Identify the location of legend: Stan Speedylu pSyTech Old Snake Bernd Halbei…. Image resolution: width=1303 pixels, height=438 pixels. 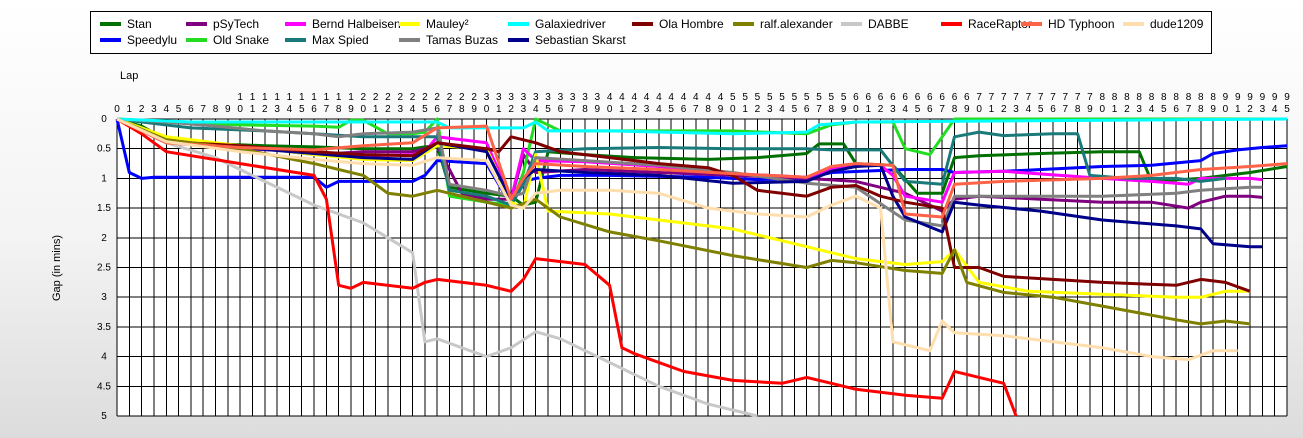
(651, 32).